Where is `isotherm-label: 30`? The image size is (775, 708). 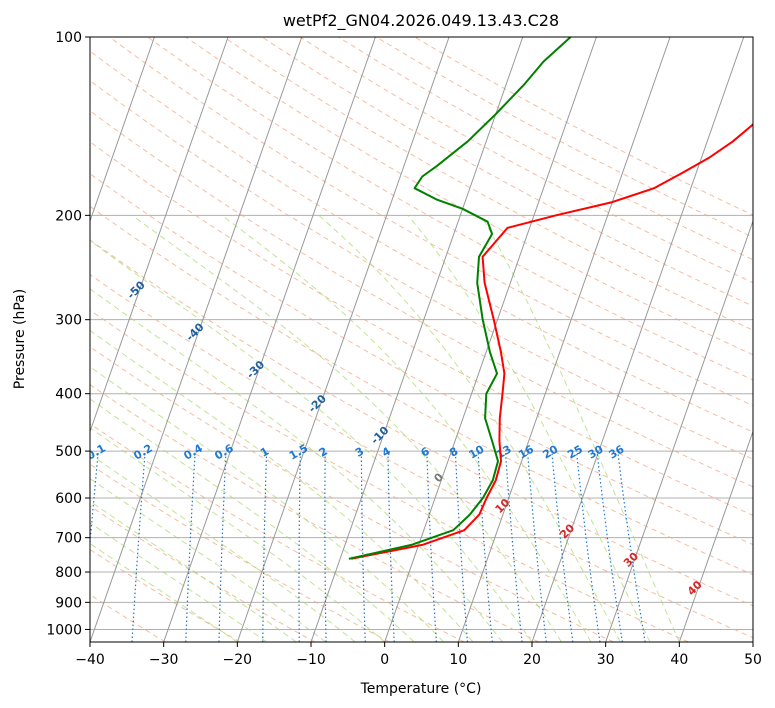
isotherm-label: 30 is located at coordinates (631, 559).